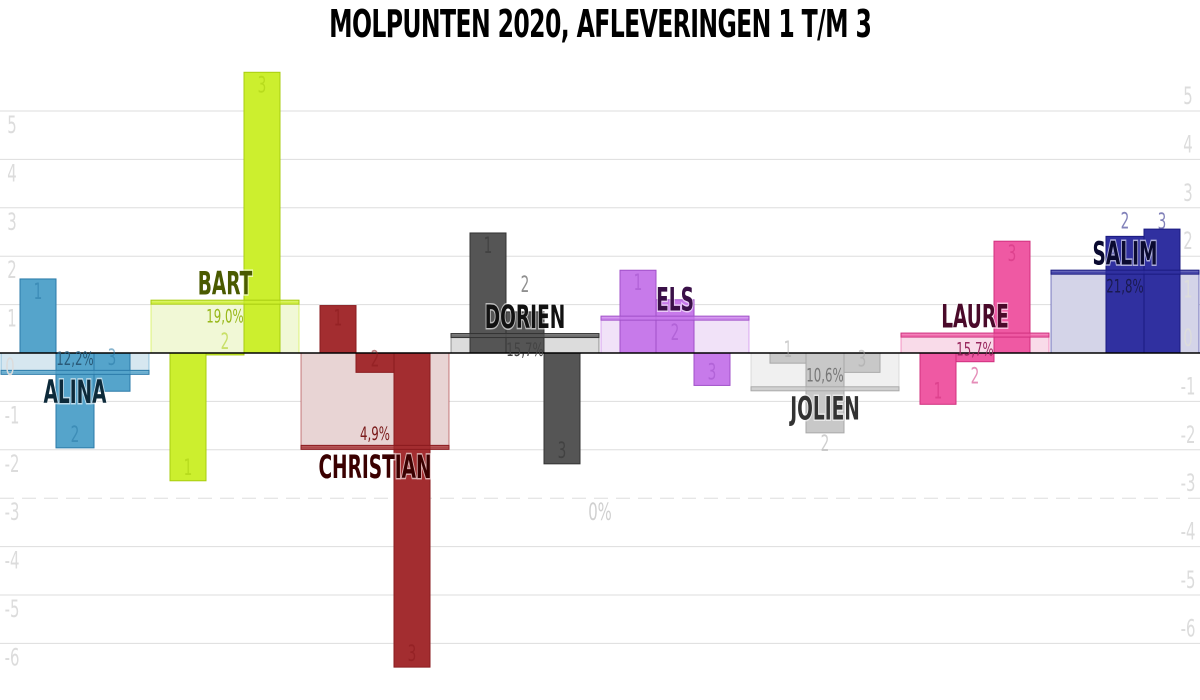 The width and height of the screenshot is (1200, 700). I want to click on percent-label: 19,0%, so click(224, 316).